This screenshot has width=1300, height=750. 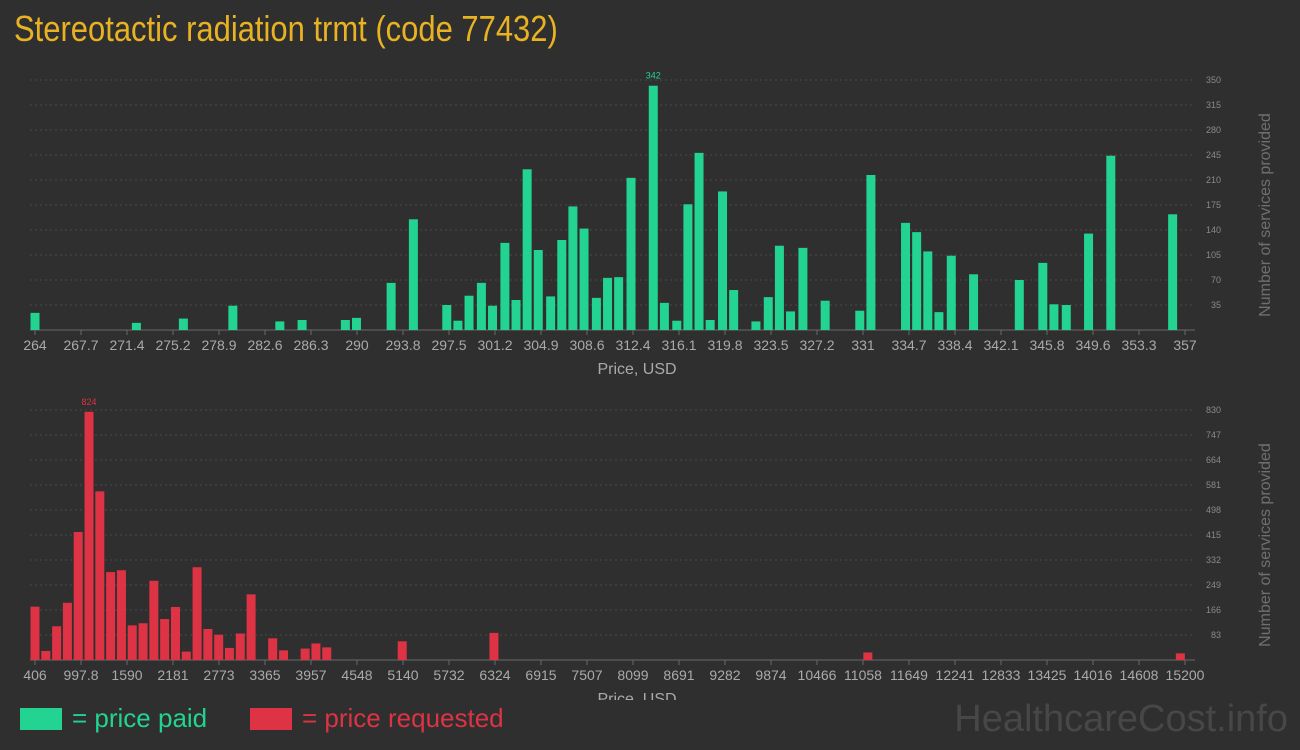 I want to click on x-tick-label: 278.9, so click(x=218, y=345).